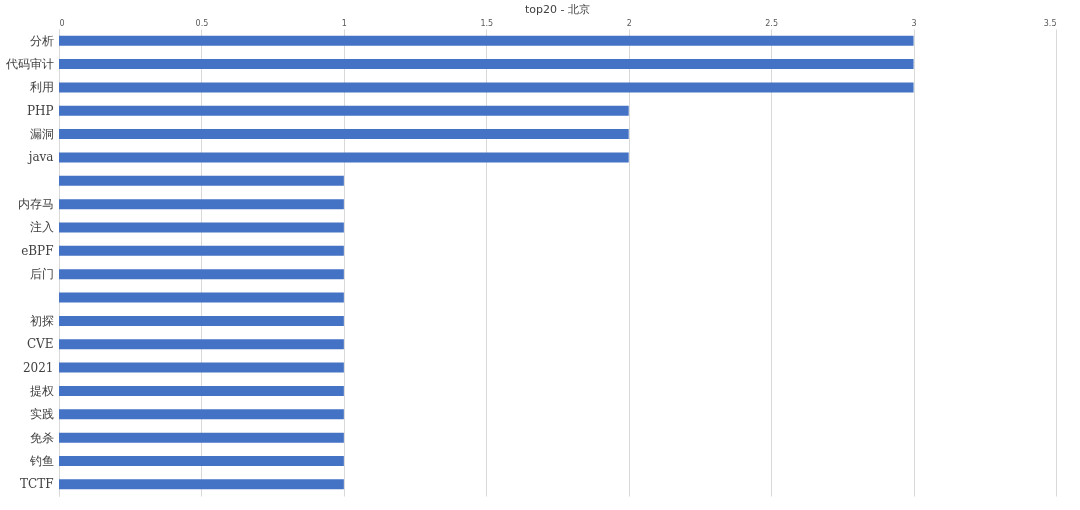 Image resolution: width=1080 pixels, height=510 pixels. I want to click on x-tick-label: 3, so click(914, 23).